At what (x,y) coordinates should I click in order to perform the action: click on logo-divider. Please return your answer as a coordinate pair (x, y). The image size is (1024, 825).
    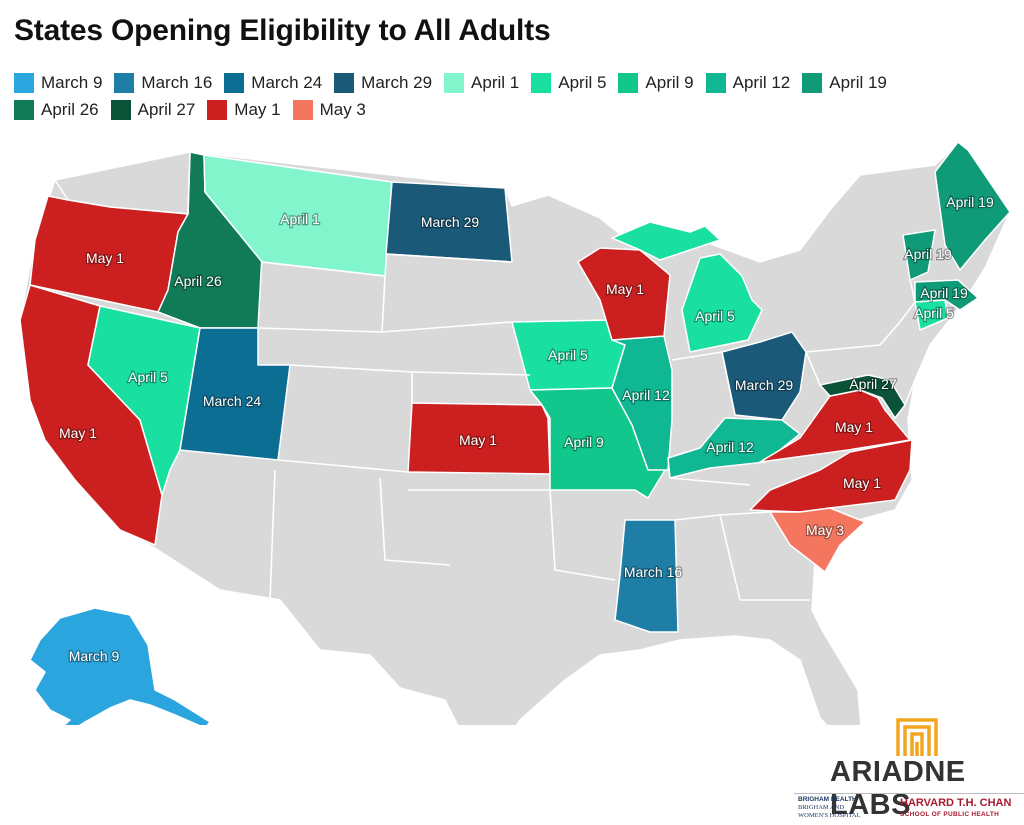
    Looking at the image, I should click on (909, 793).